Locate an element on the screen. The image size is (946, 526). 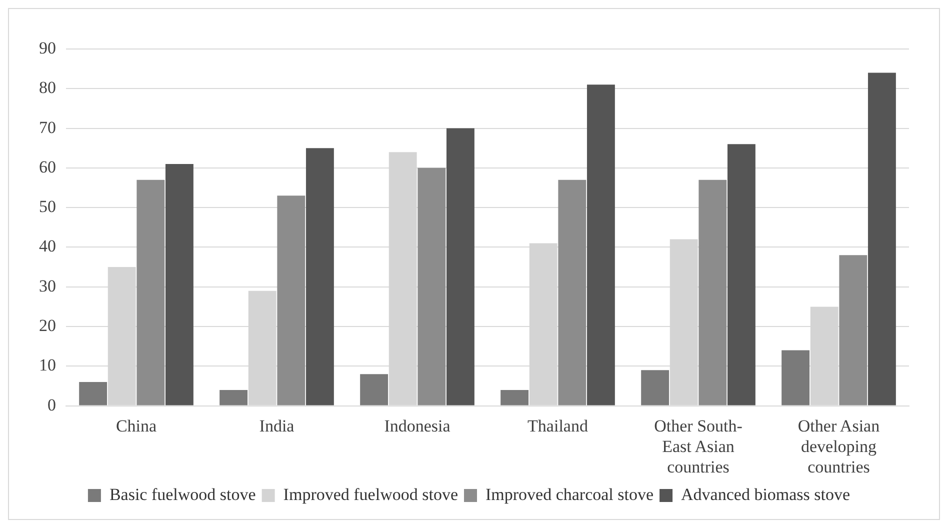
x-tick-label: Indonesia is located at coordinates (417, 426).